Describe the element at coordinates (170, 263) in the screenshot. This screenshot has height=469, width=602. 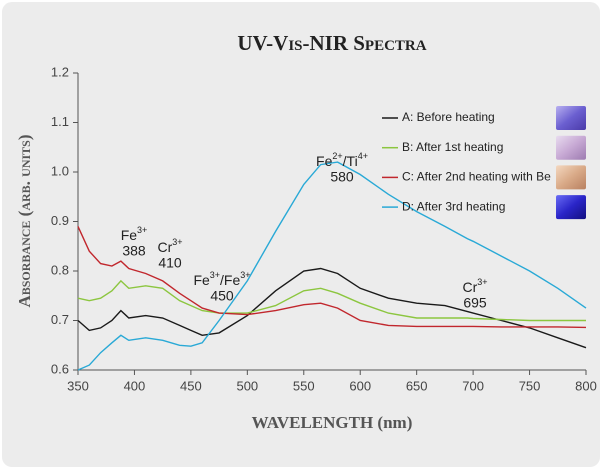
I see `annotation-wavelength: 410` at that location.